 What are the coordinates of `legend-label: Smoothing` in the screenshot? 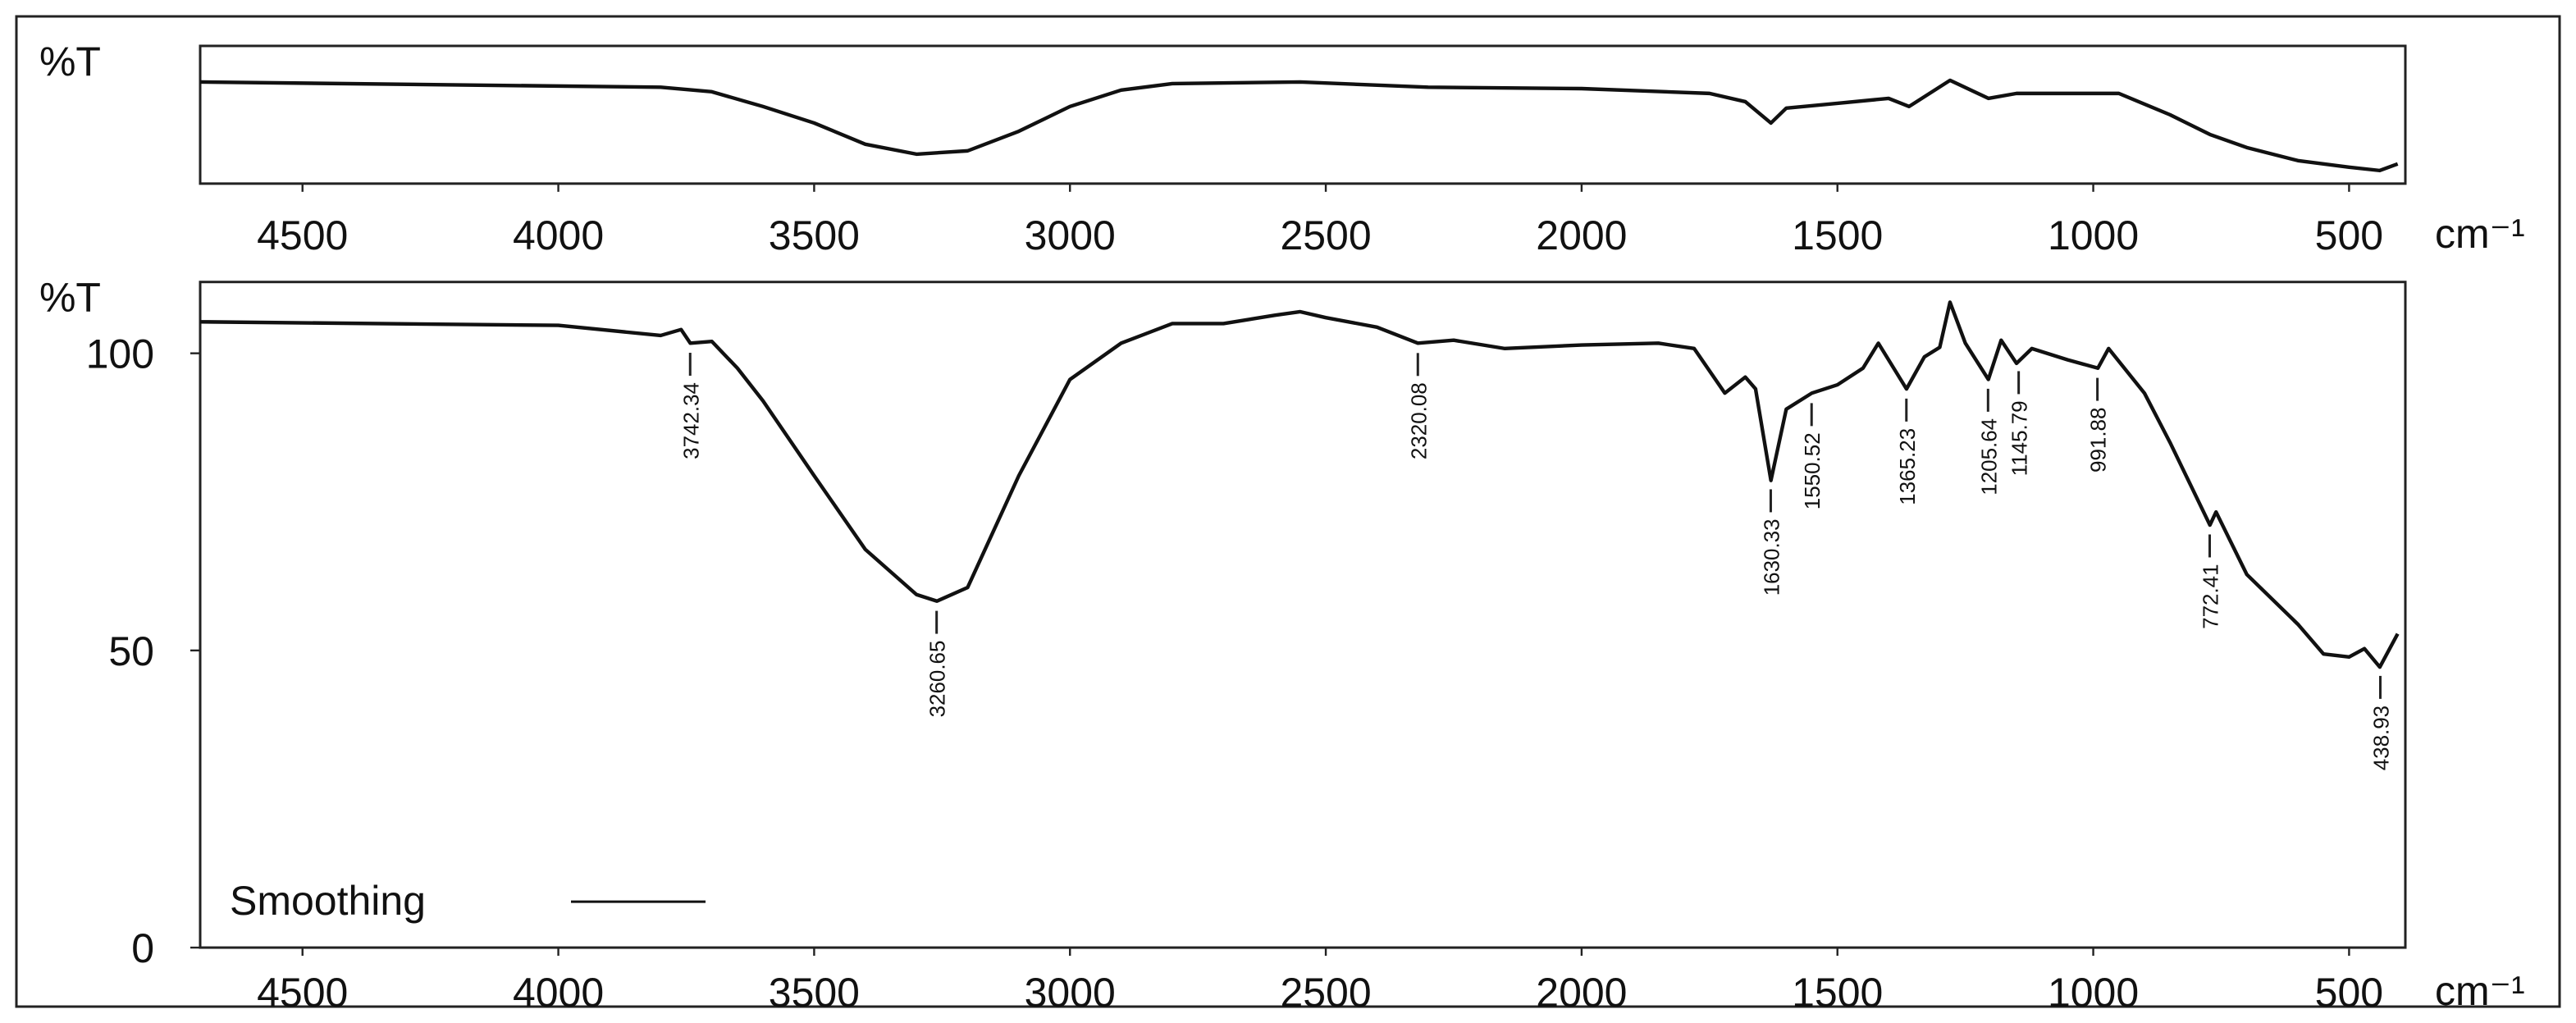 It's located at (328, 901).